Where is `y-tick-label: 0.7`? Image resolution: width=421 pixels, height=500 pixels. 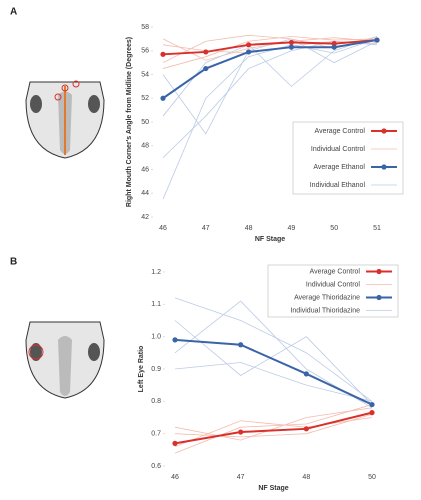 y-tick-label: 0.7 is located at coordinates (156, 434).